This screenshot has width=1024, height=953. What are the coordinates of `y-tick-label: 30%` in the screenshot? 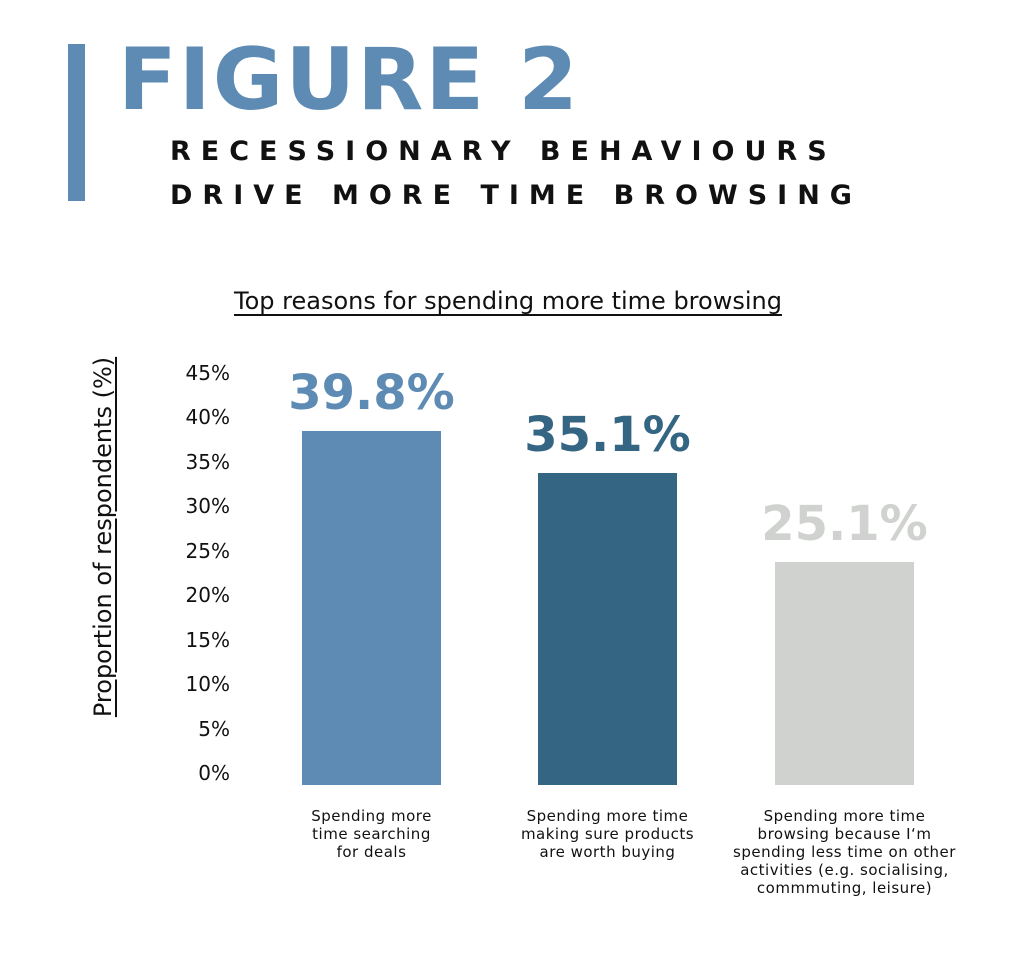 It's located at (207, 506).